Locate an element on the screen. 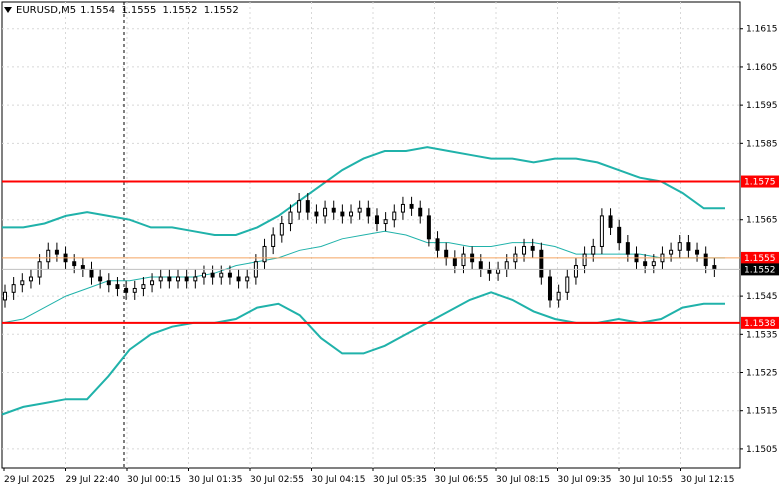 Image resolution: width=781 pixels, height=489 pixels. low-value: 1.1552 is located at coordinates (180, 10).